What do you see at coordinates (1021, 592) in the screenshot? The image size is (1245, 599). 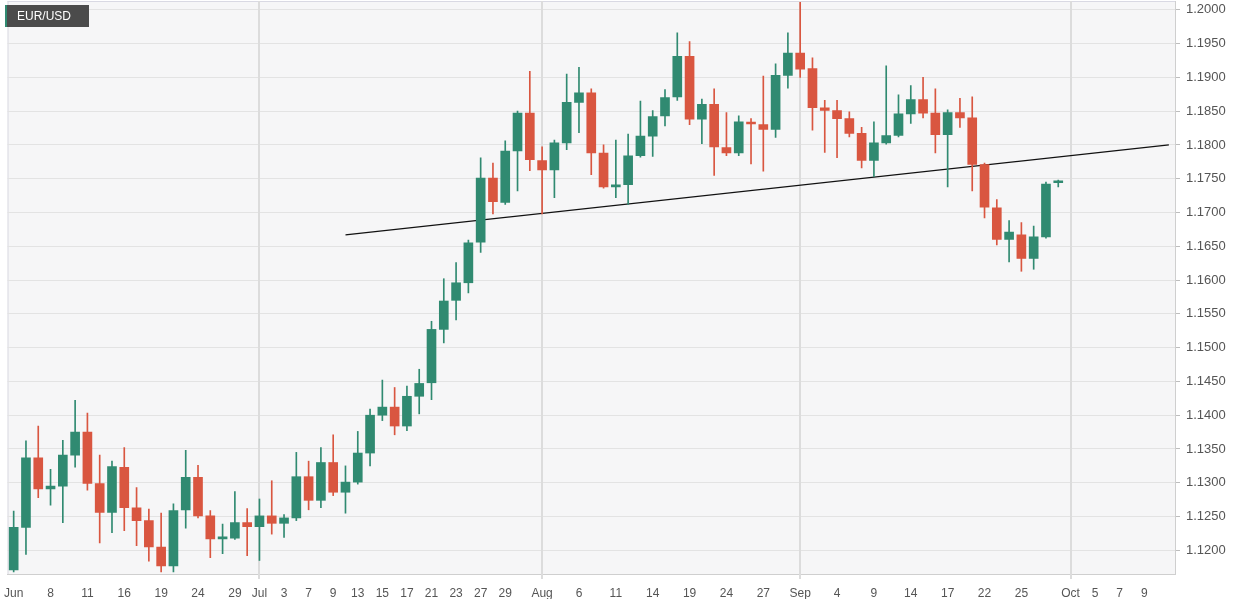 I see `x-tick-label: 25` at bounding box center [1021, 592].